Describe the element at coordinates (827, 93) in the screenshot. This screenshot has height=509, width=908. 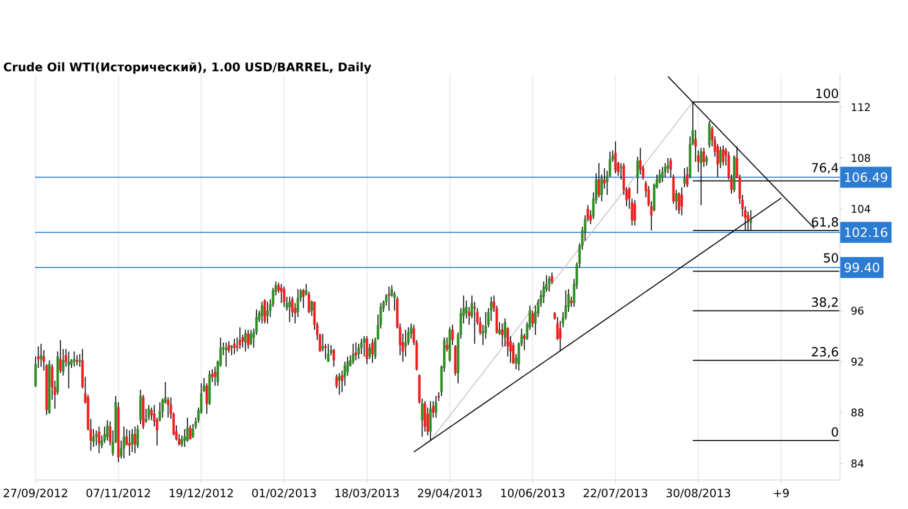
I see `series-label: 100` at that location.